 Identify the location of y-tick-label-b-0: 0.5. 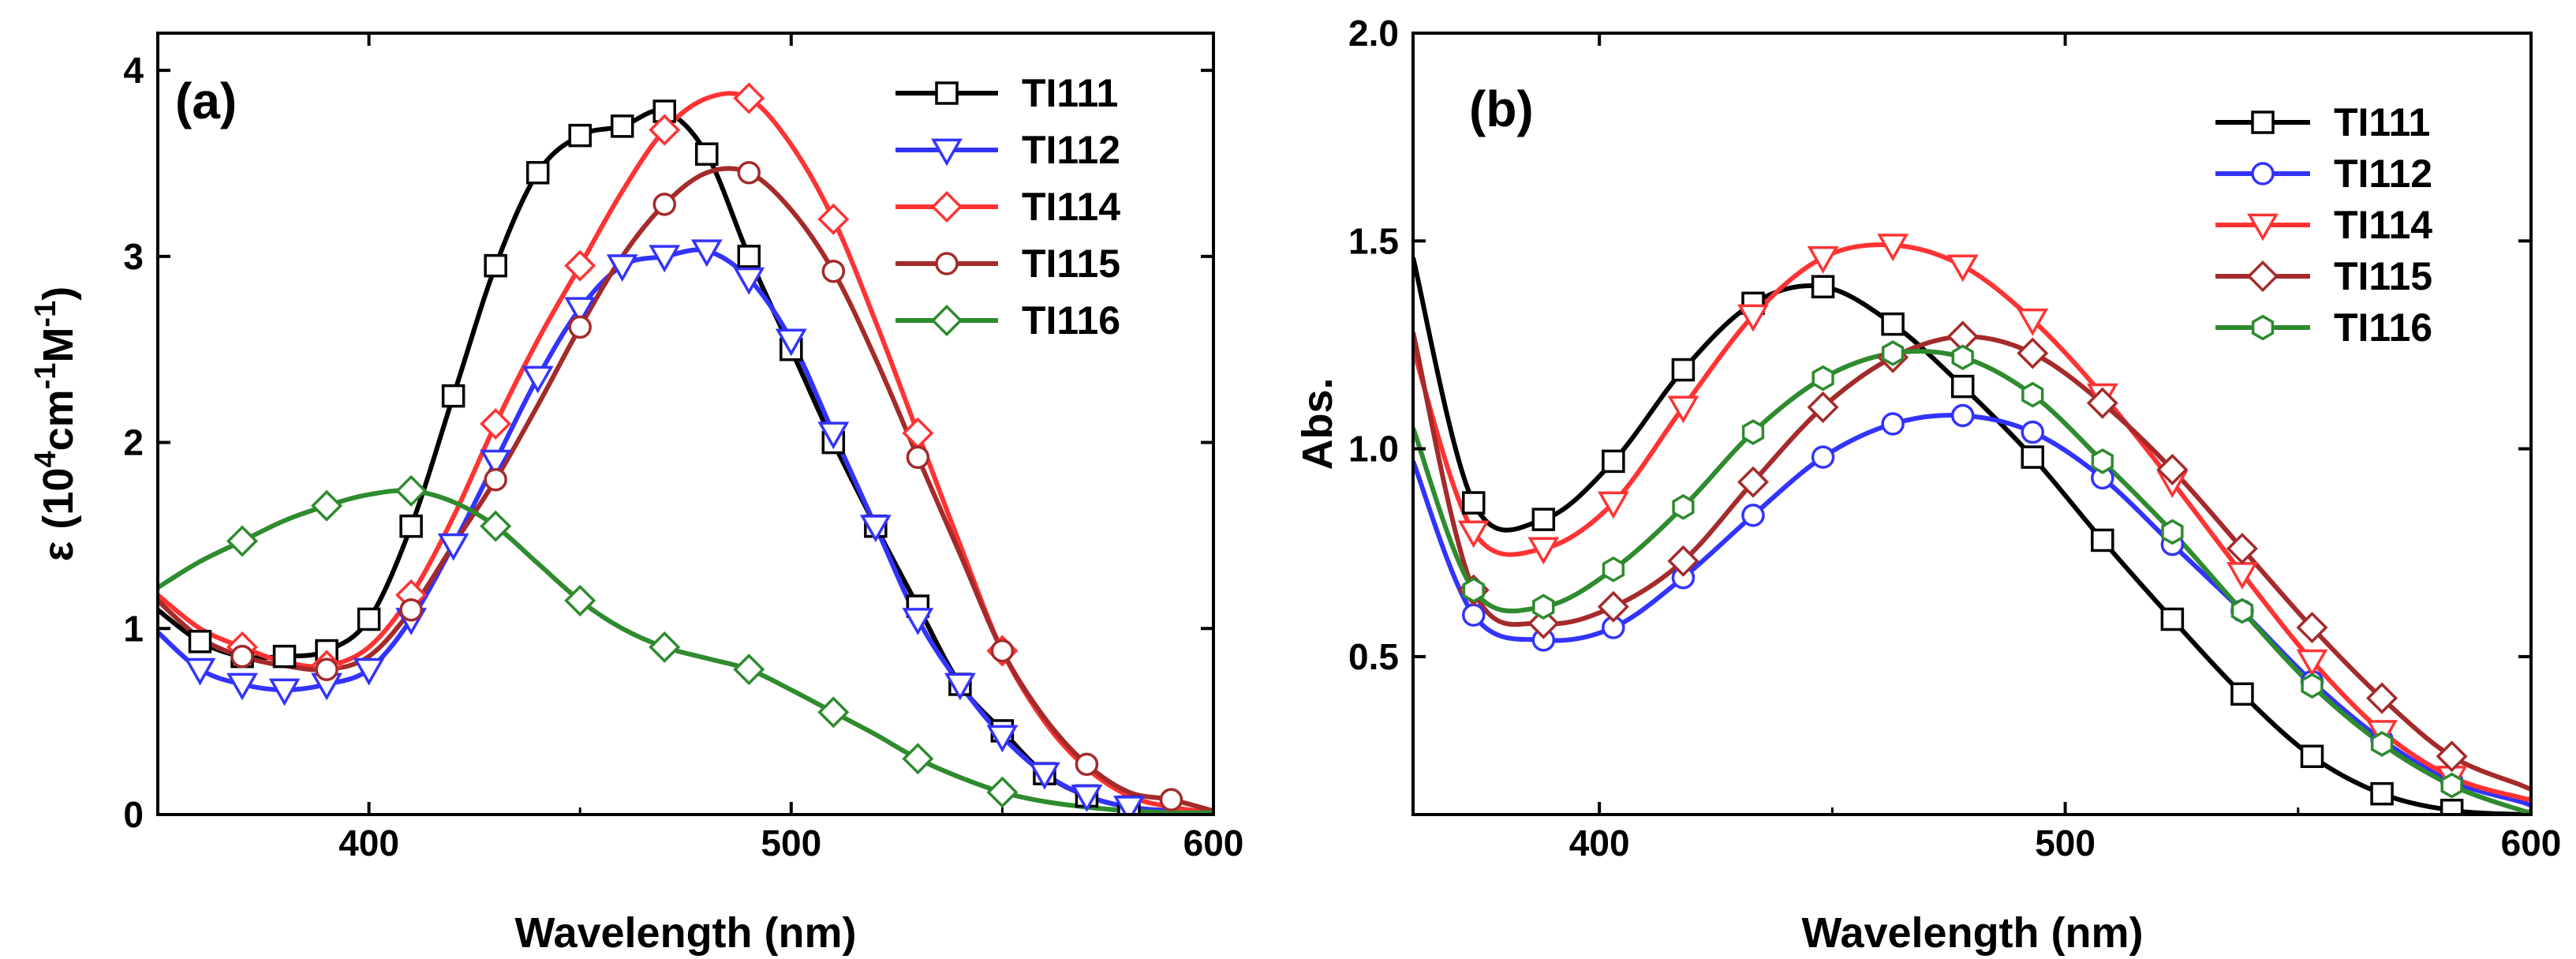
(1373, 656).